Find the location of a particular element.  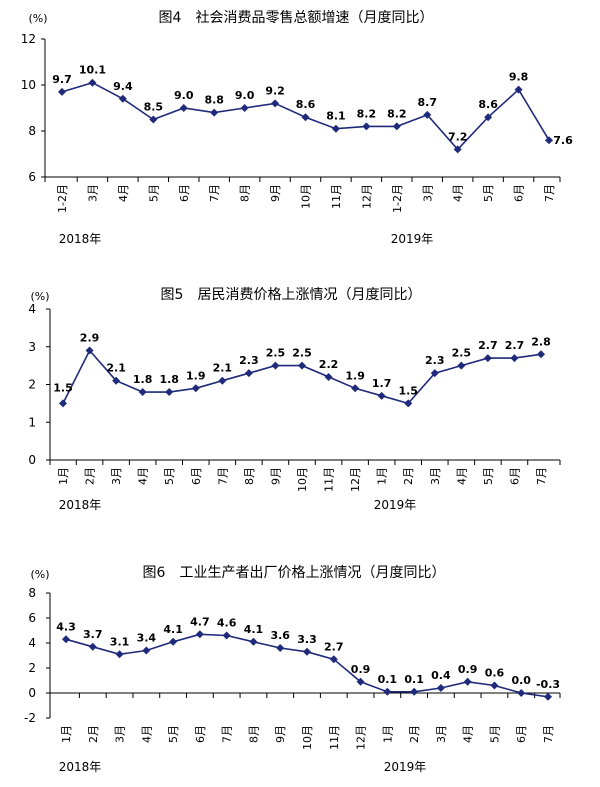

y-tick-label: 12 is located at coordinates (28, 39).